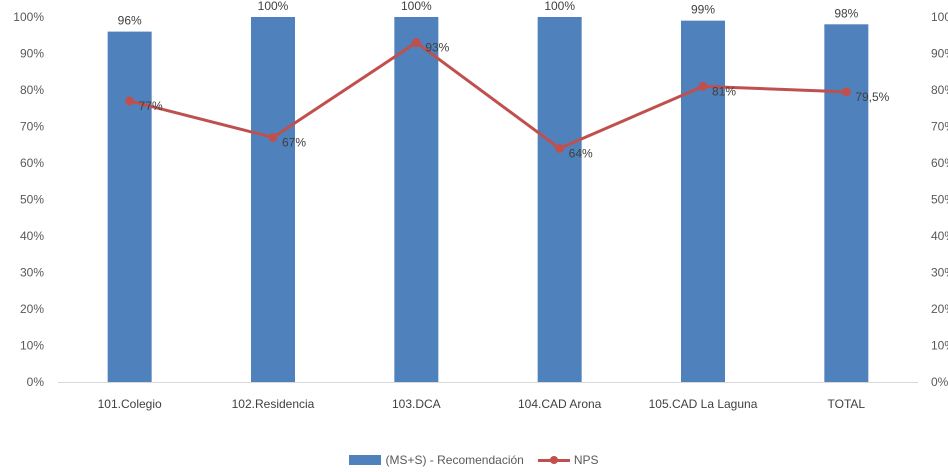 This screenshot has width=948, height=472. I want to click on legend-item-bar: (MS+S) - Recomendación, so click(436, 460).